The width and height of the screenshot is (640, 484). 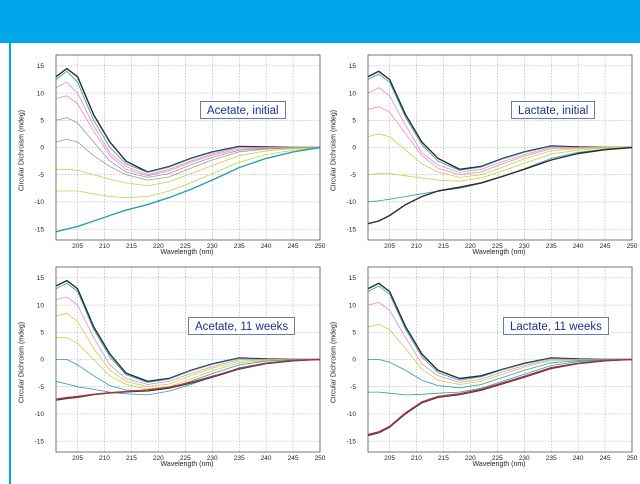 What do you see at coordinates (556, 326) in the screenshot?
I see `annotation-lactate-11-weeks: Lactate, 11 weeks` at bounding box center [556, 326].